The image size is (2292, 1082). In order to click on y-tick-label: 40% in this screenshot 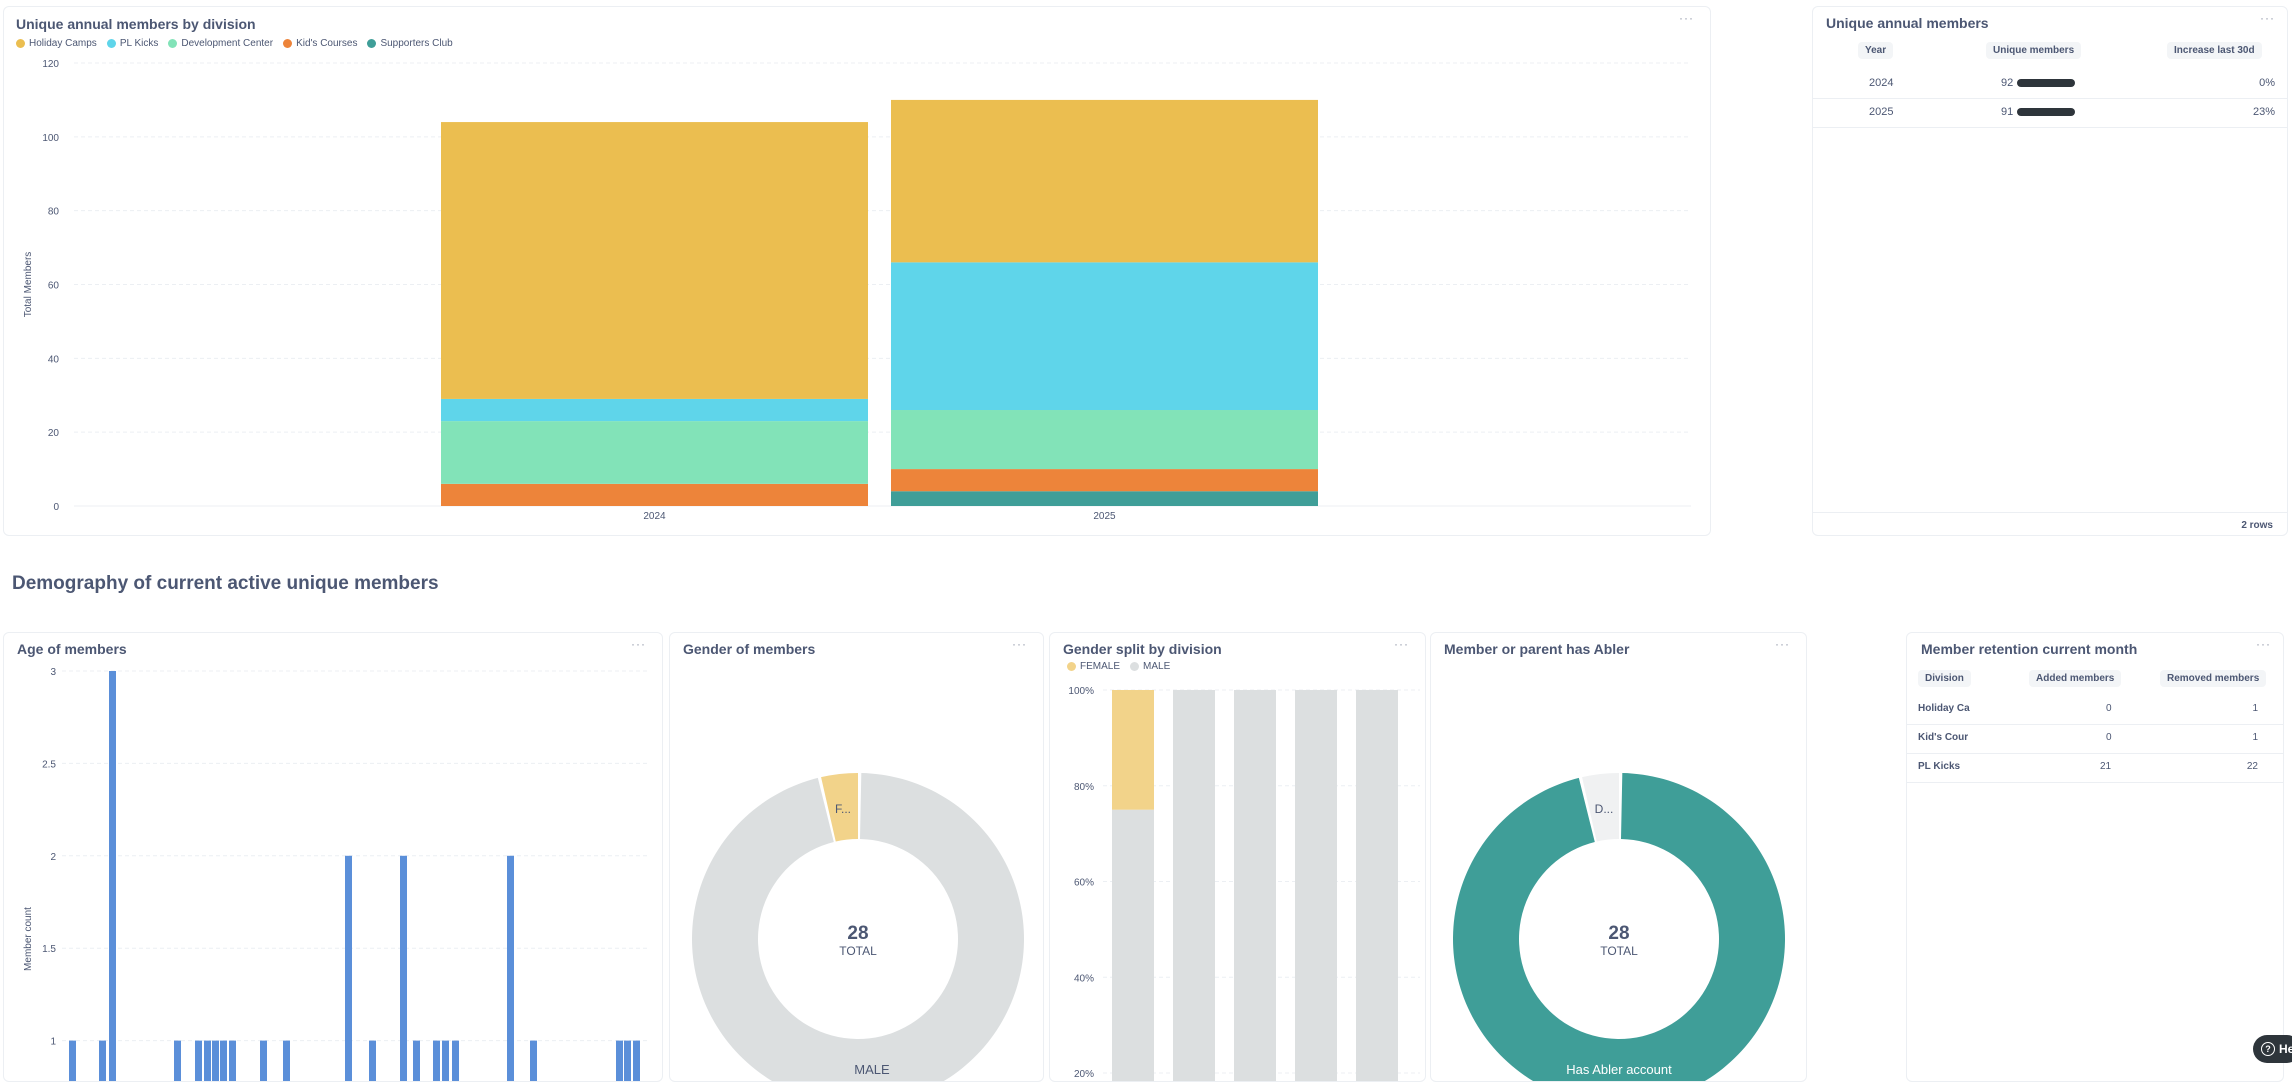, I will do `click(1084, 978)`.